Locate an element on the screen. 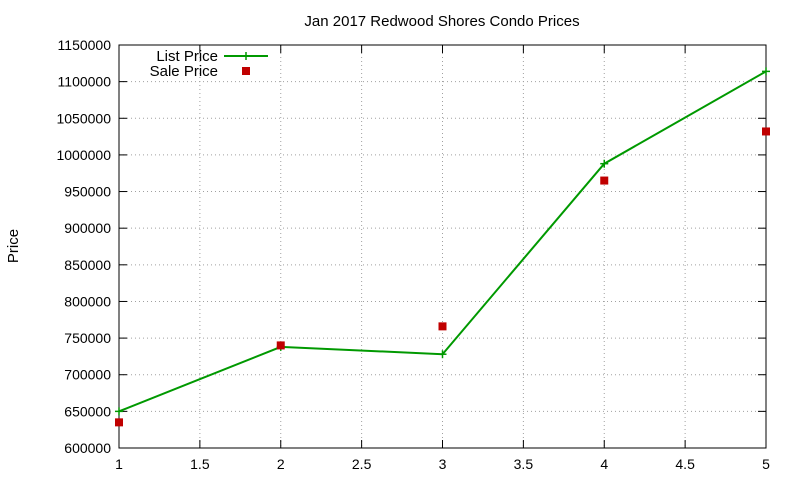 This screenshot has height=480, width=800. x-tick-label: 4 is located at coordinates (604, 464).